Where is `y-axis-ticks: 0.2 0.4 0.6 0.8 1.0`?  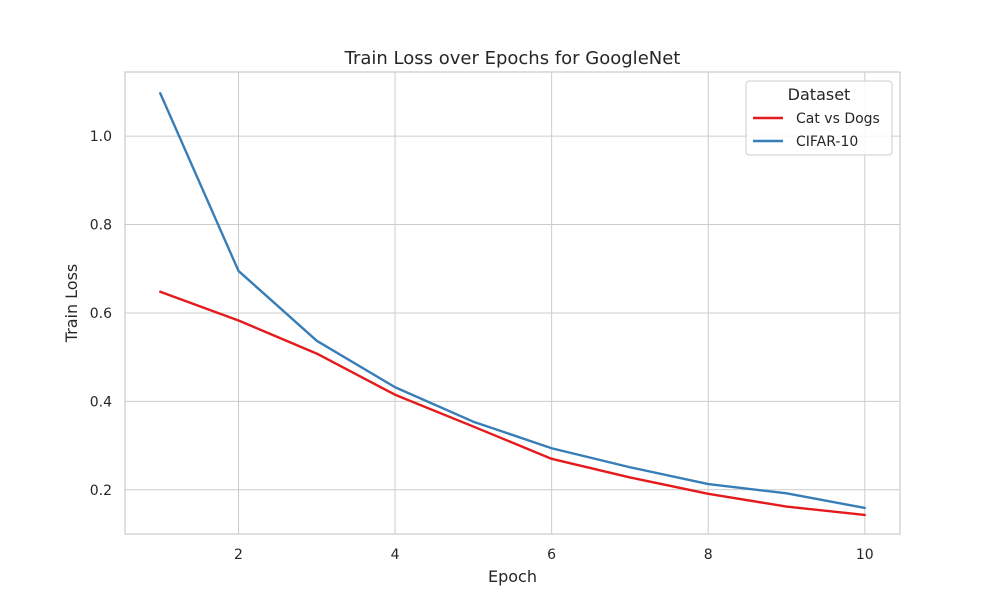
y-axis-ticks: 0.2 0.4 0.6 0.8 1.0 is located at coordinates (101, 314).